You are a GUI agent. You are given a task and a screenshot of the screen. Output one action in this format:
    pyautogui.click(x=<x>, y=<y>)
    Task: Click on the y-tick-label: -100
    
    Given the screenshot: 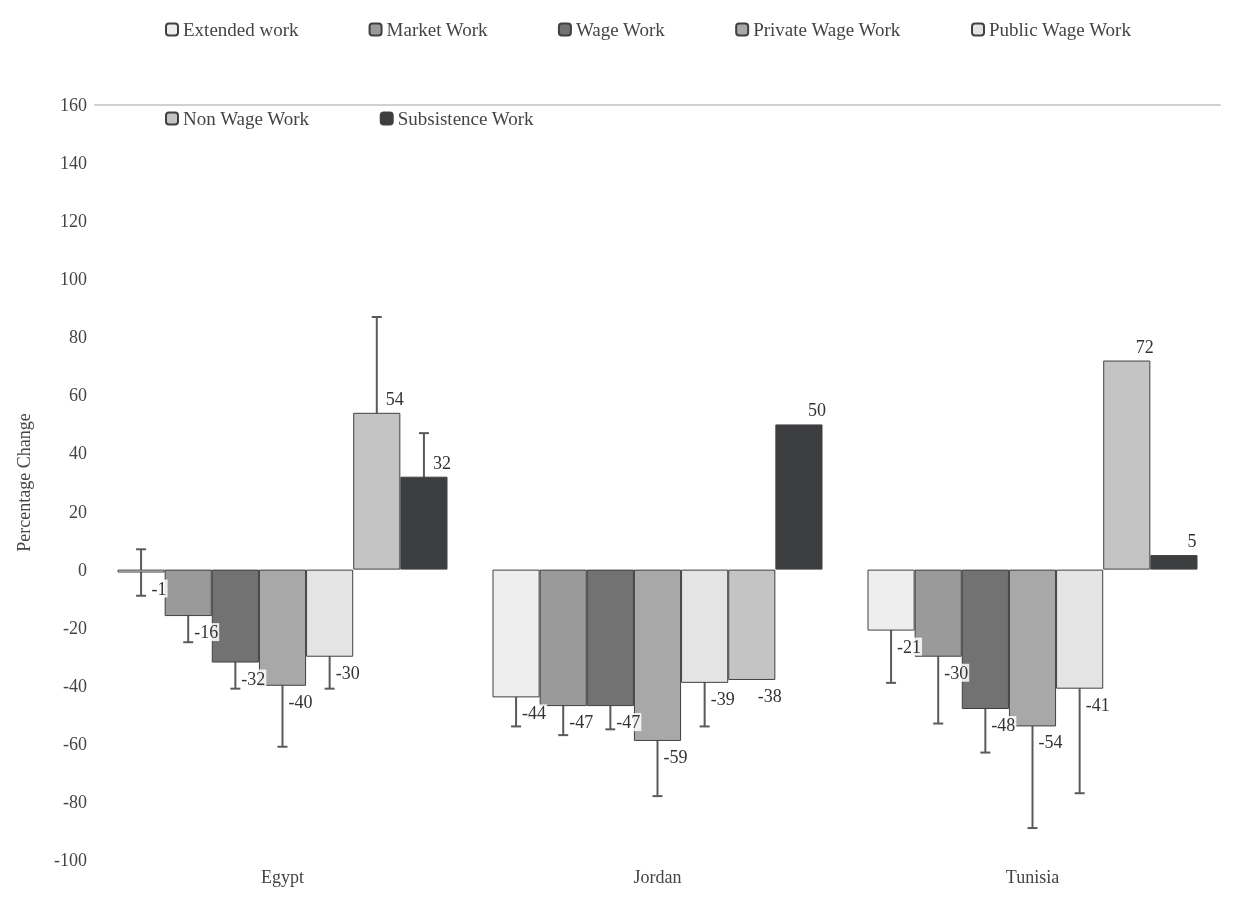 What is the action you would take?
    pyautogui.click(x=70, y=860)
    